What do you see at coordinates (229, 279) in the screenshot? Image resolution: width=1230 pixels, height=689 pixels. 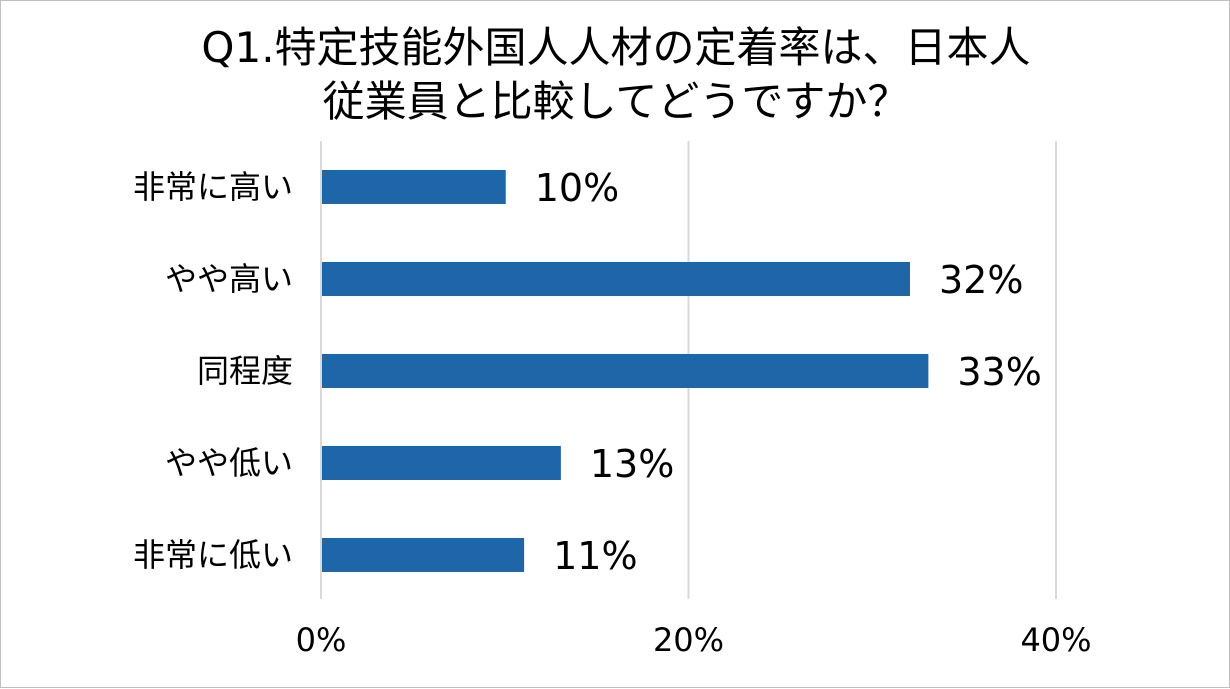 I see `category-label: やや高い` at bounding box center [229, 279].